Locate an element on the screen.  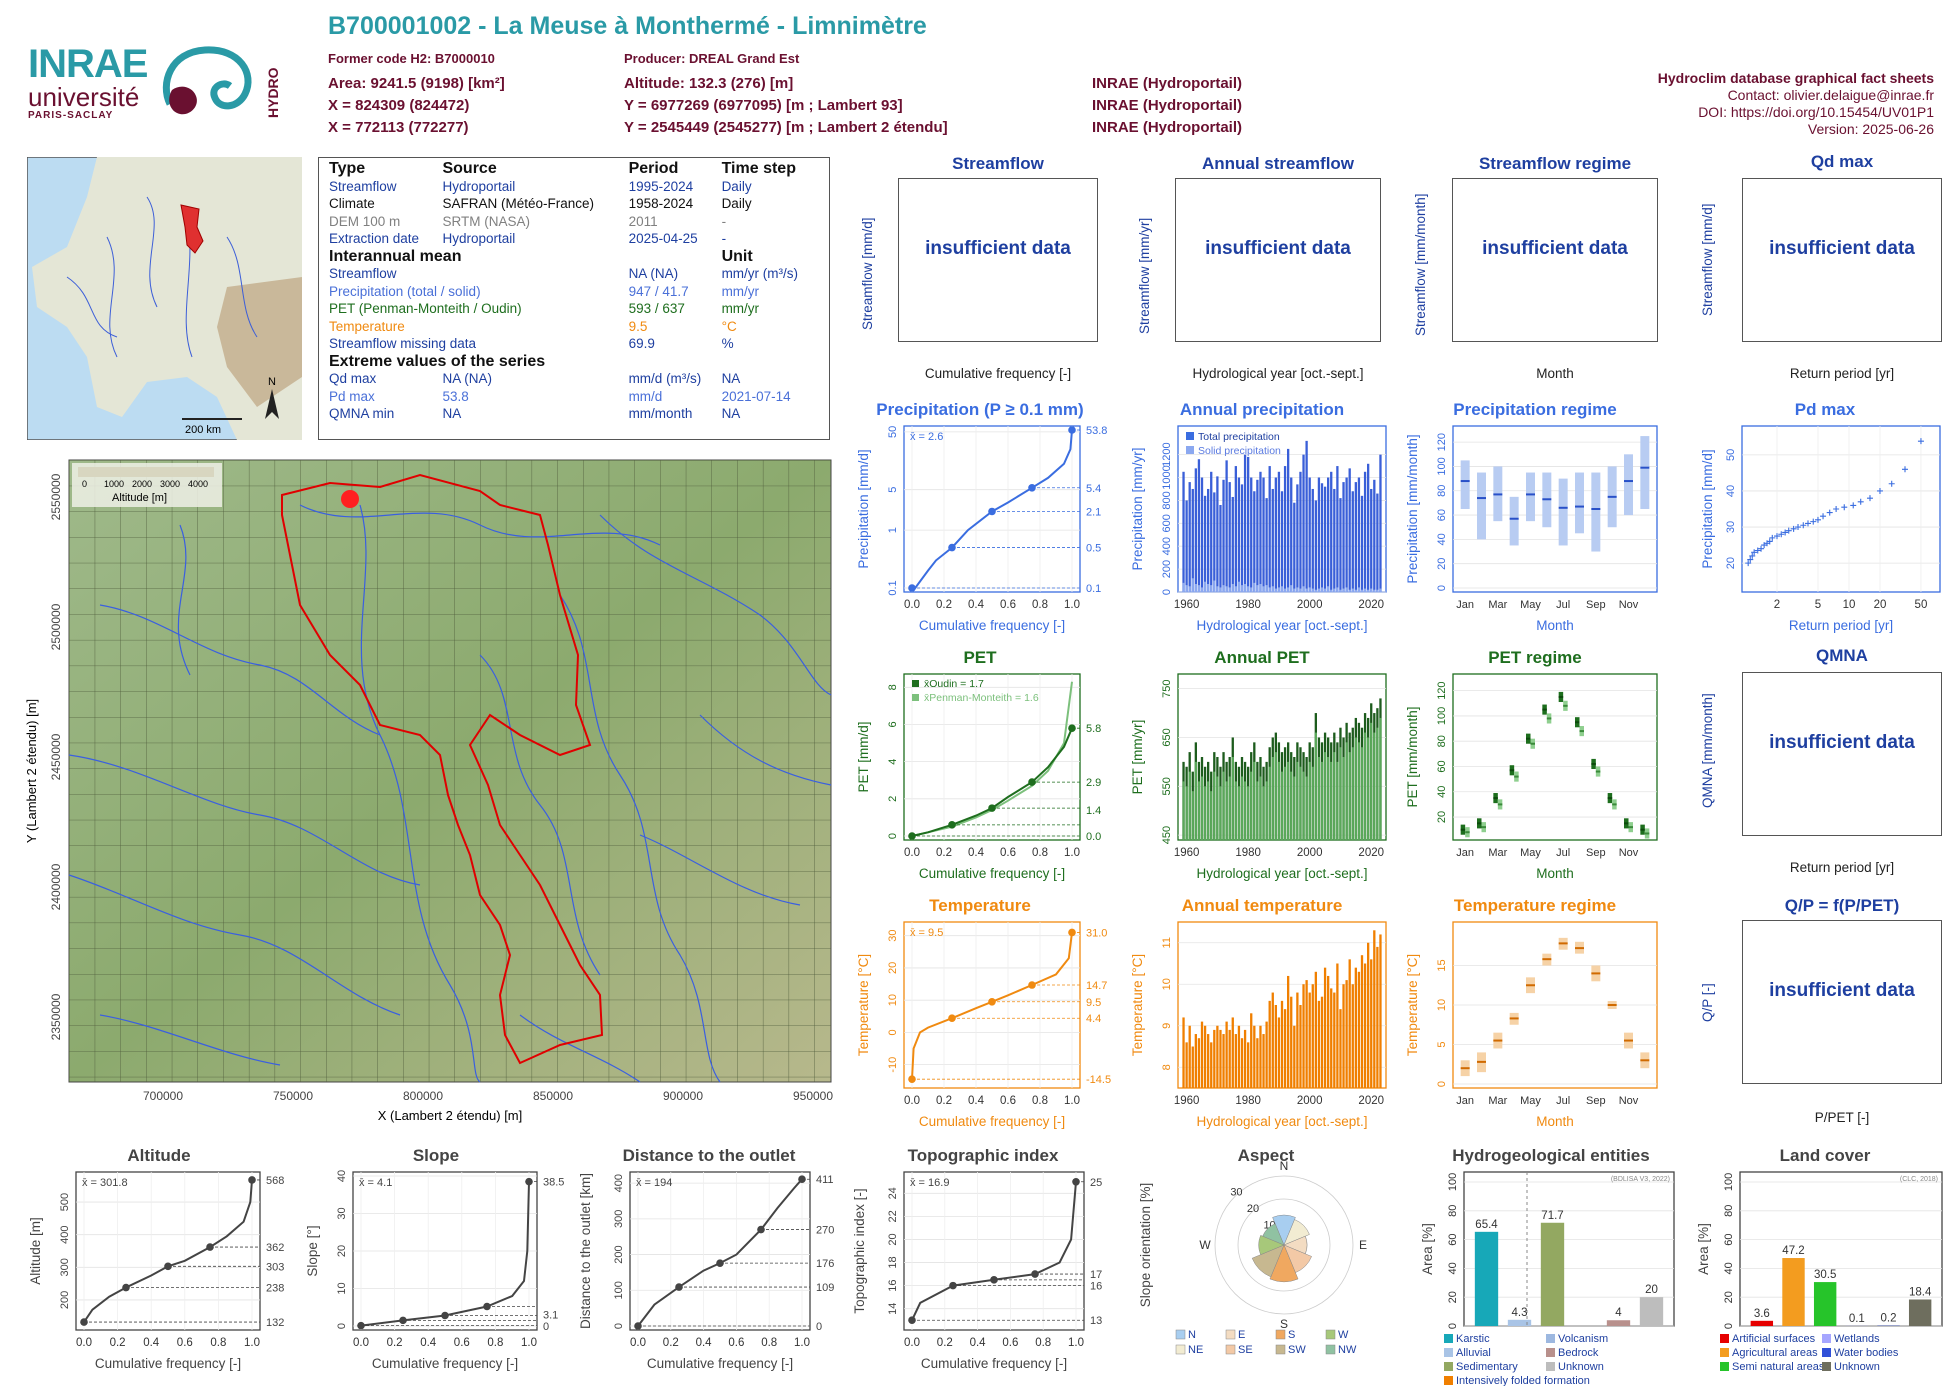
y-tick-label: 300 is located at coordinates (619, 1219).